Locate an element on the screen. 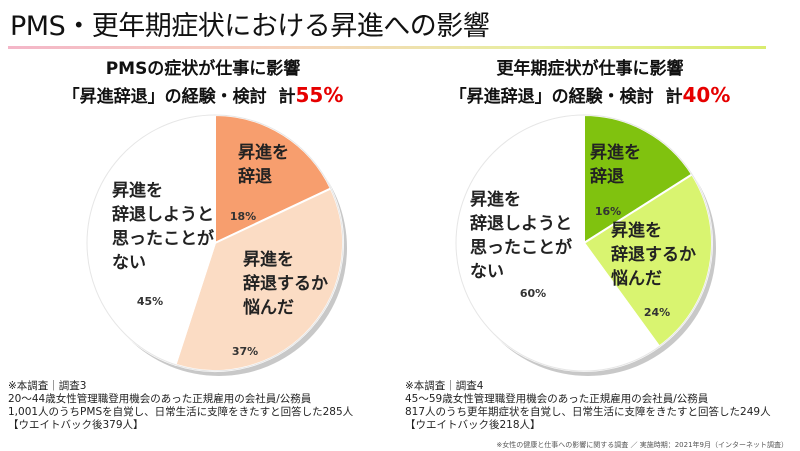  note-line: ※本調査｜調査3 is located at coordinates (47, 386).